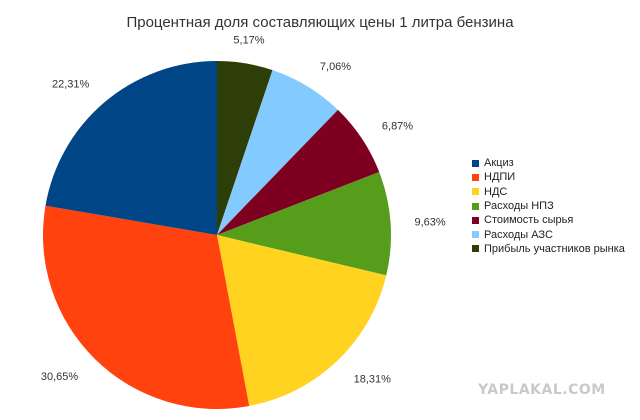  Describe the element at coordinates (430, 223) in the screenshot. I see `slice-label-3: 9,63%` at that location.